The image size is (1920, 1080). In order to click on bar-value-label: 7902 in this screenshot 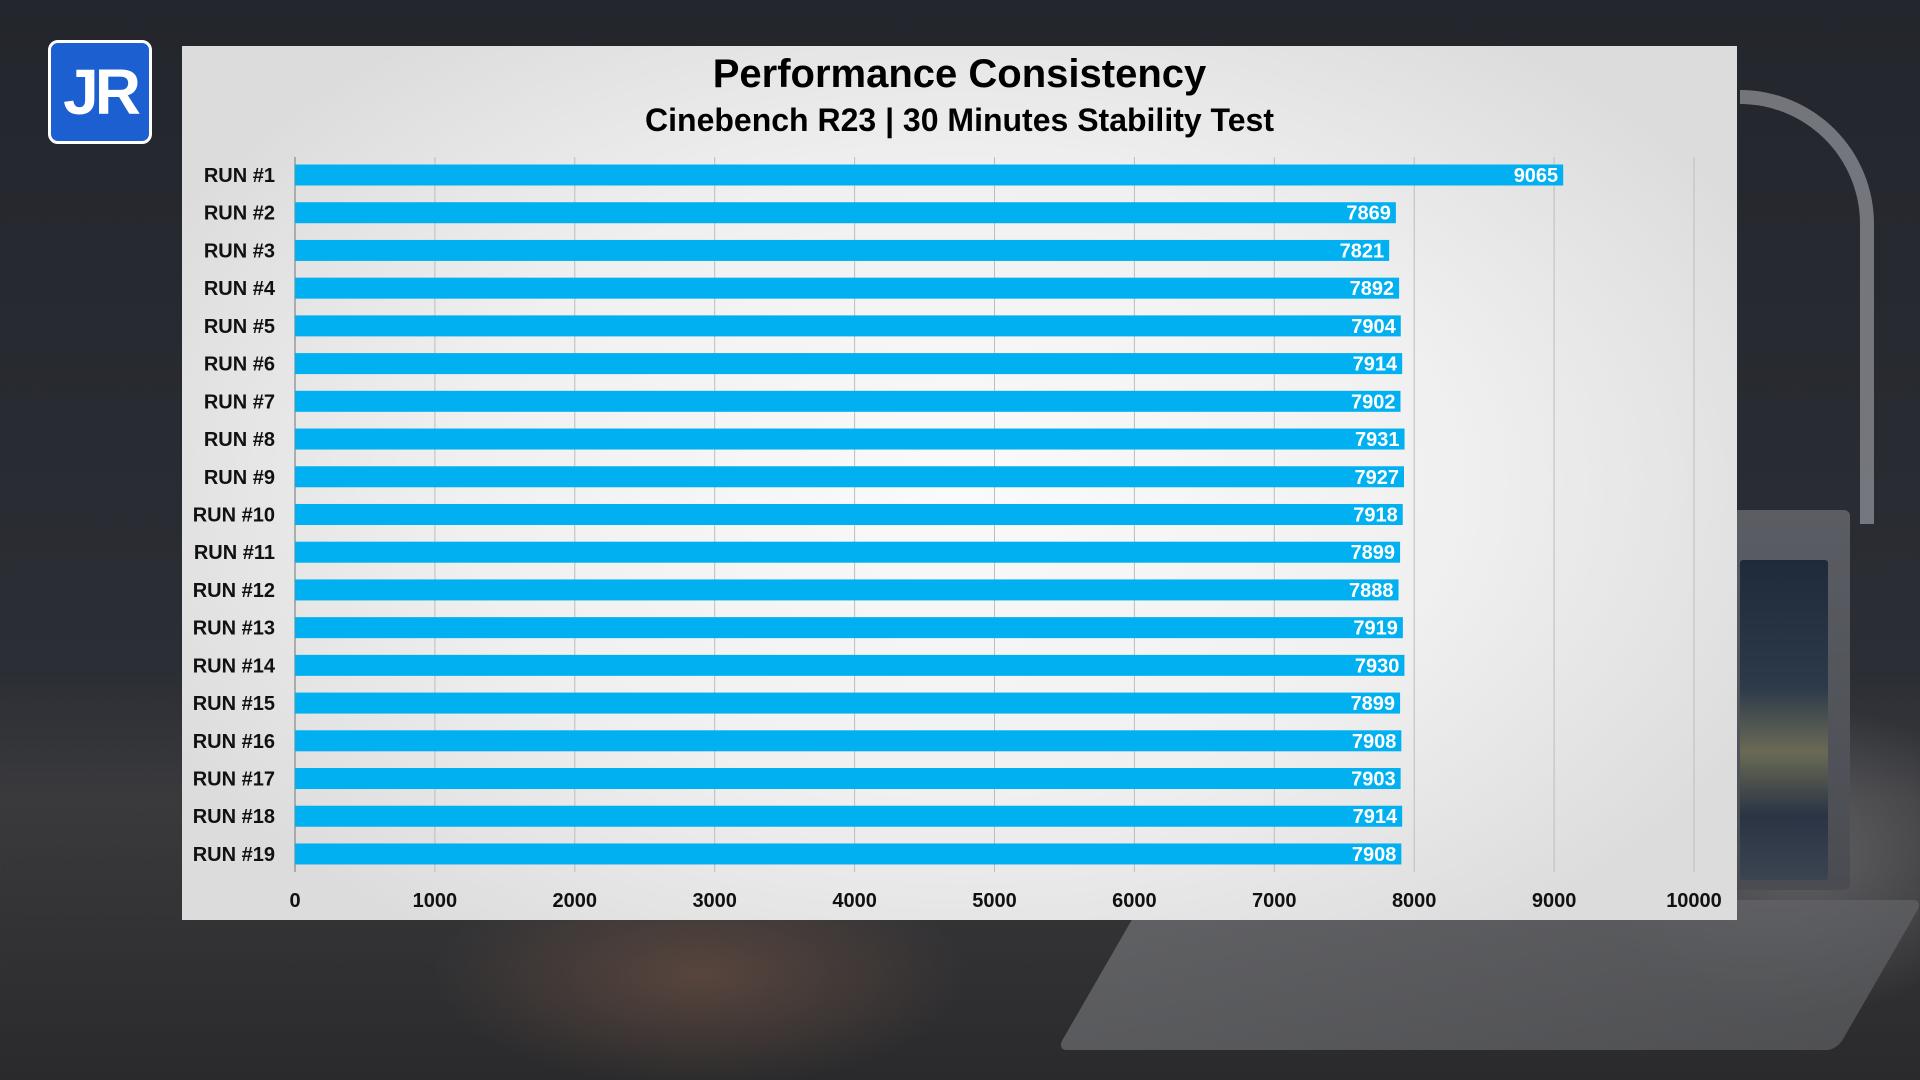, I will do `click(1373, 402)`.